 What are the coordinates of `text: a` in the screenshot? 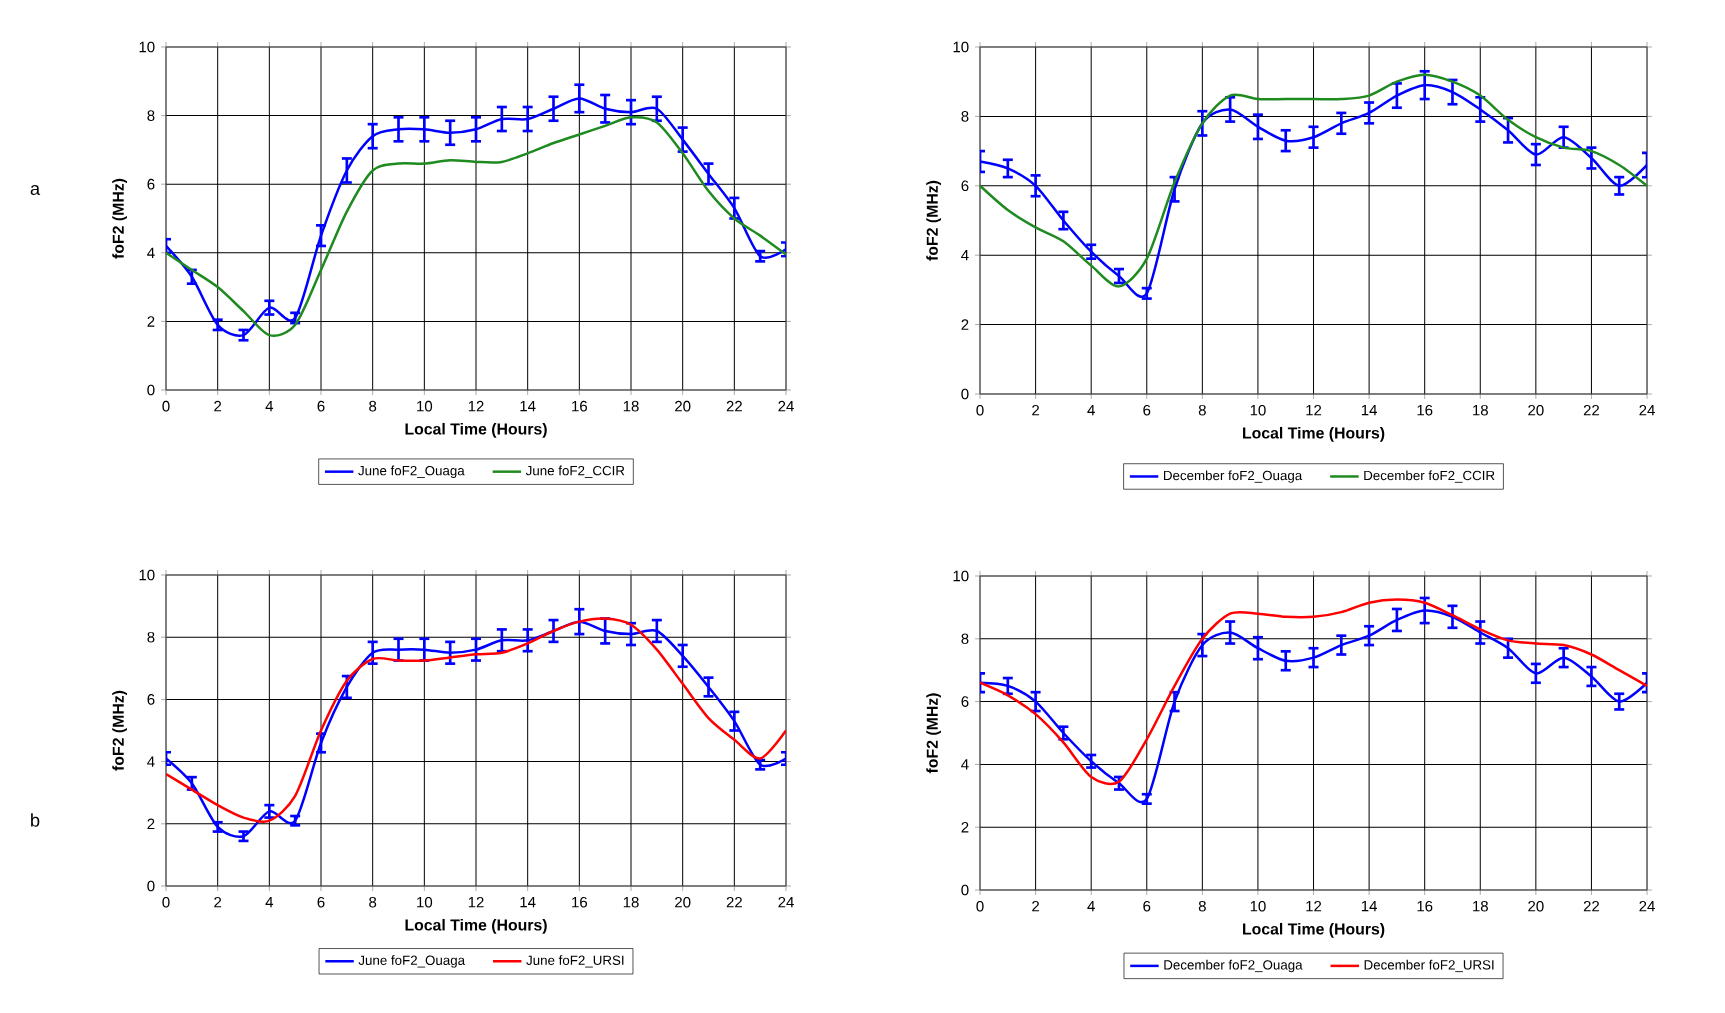 It's located at (35, 190).